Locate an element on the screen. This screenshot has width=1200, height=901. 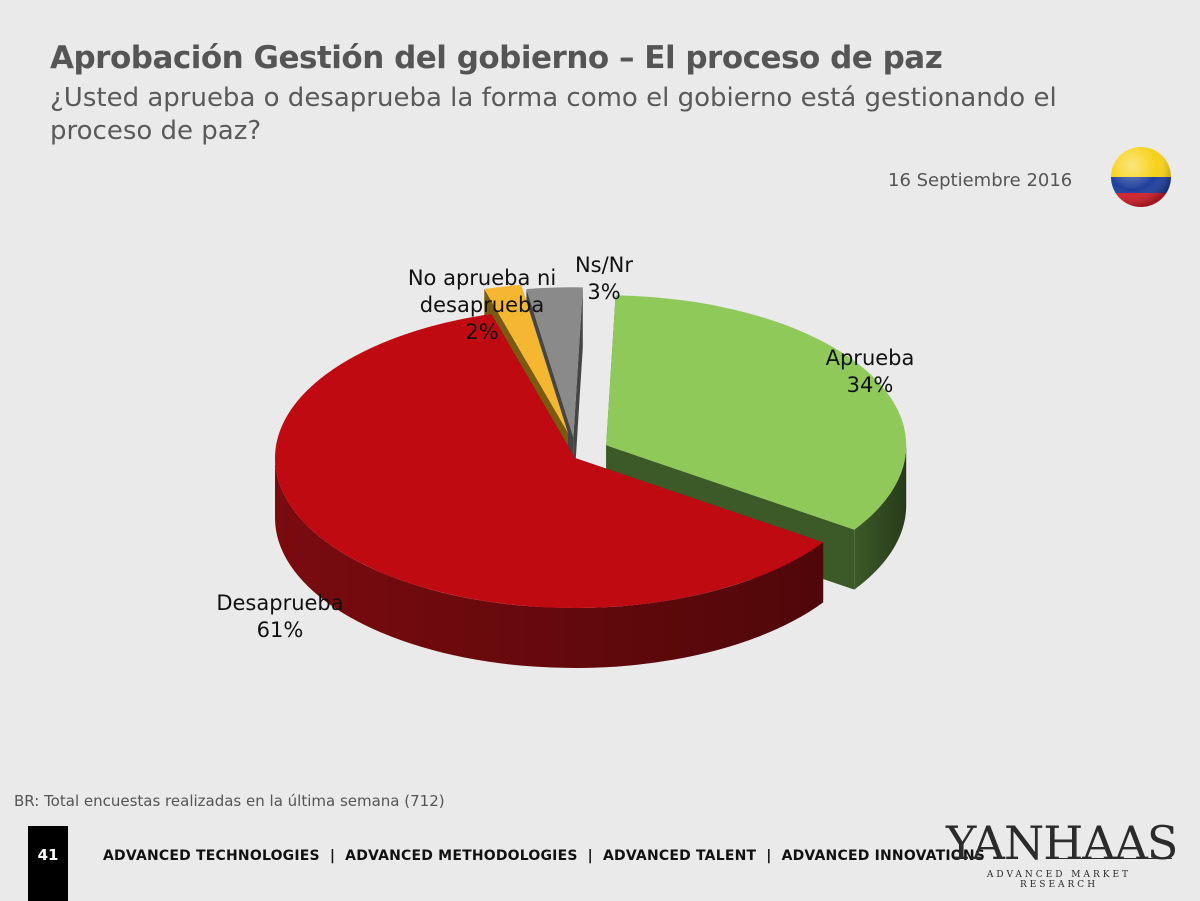
date-label: 16 Septiembre 2016 is located at coordinates (980, 180).